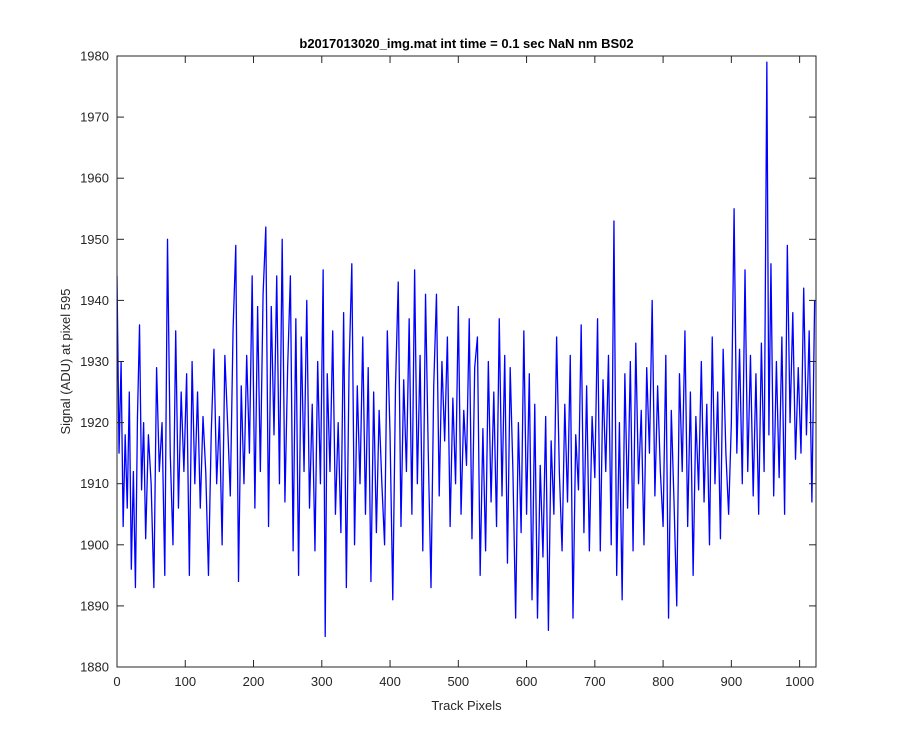  What do you see at coordinates (94, 56) in the screenshot?
I see `y-tick-label: 1980` at bounding box center [94, 56].